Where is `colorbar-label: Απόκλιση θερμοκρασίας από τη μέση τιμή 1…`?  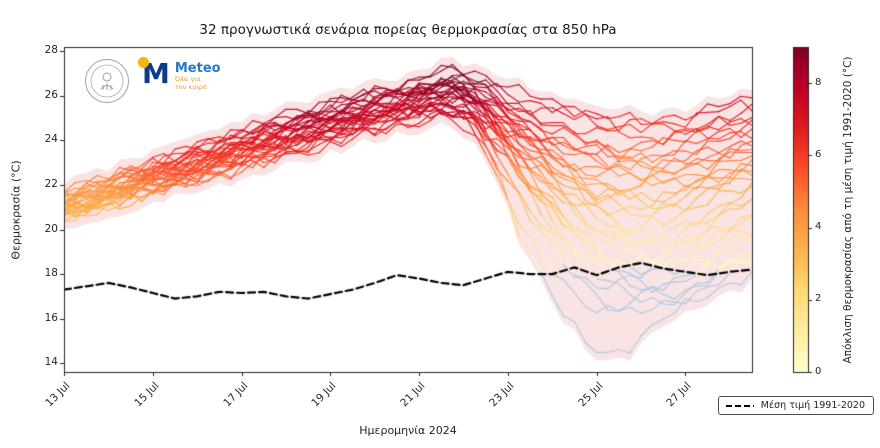
colorbar-label: Απόκλιση θερμοκρασίας από τη μέση τιμή 1… is located at coordinates (848, 210).